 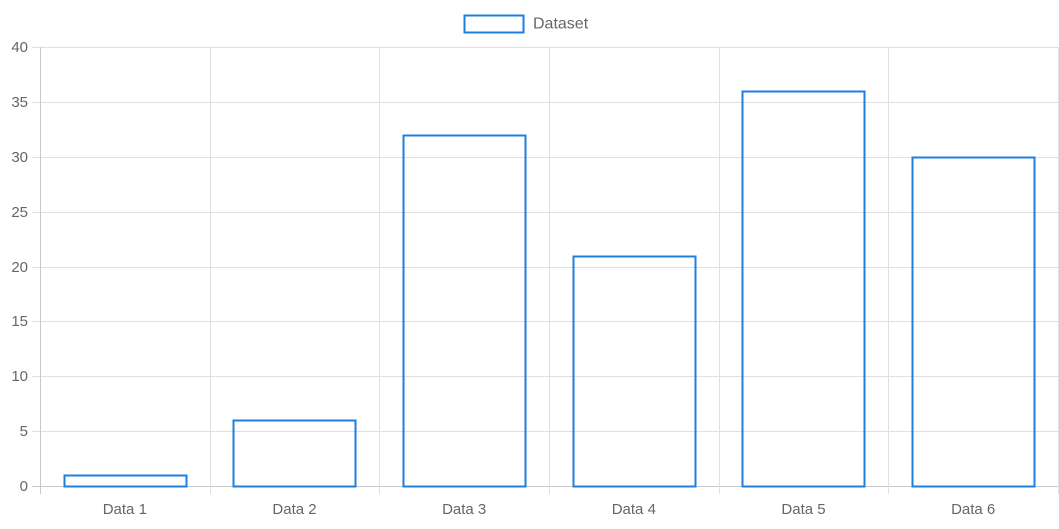 I want to click on y-tick-label: 15, so click(x=19, y=321).